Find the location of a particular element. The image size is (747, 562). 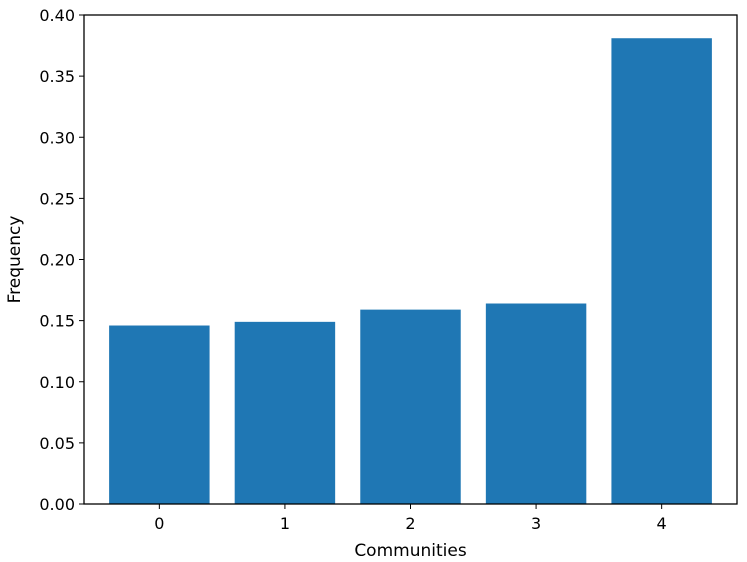

y-axis-label: Frequency is located at coordinates (15, 260).